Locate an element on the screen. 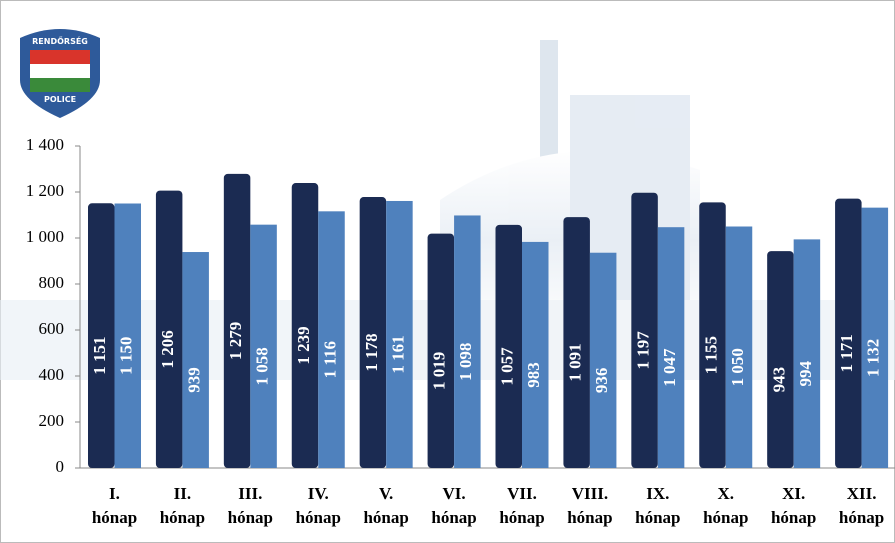  value-label: 1 206 is located at coordinates (167, 349).